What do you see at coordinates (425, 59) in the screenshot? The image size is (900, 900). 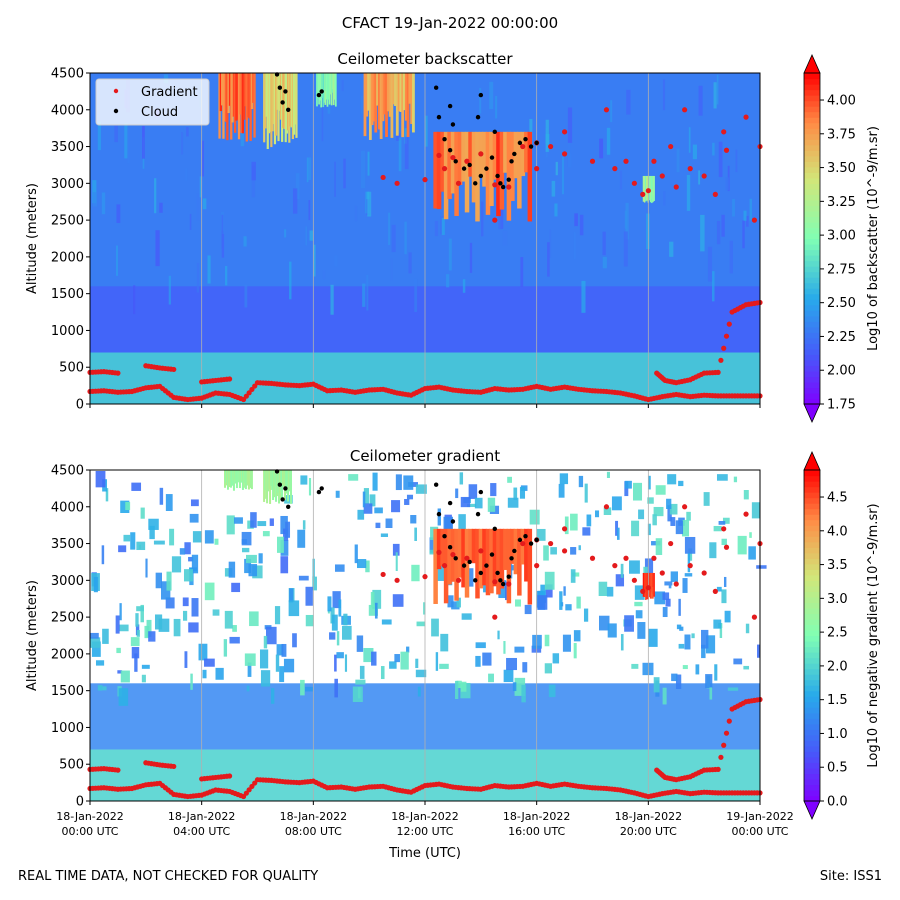 I see `panel-title: Ceilometer backscatter` at bounding box center [425, 59].